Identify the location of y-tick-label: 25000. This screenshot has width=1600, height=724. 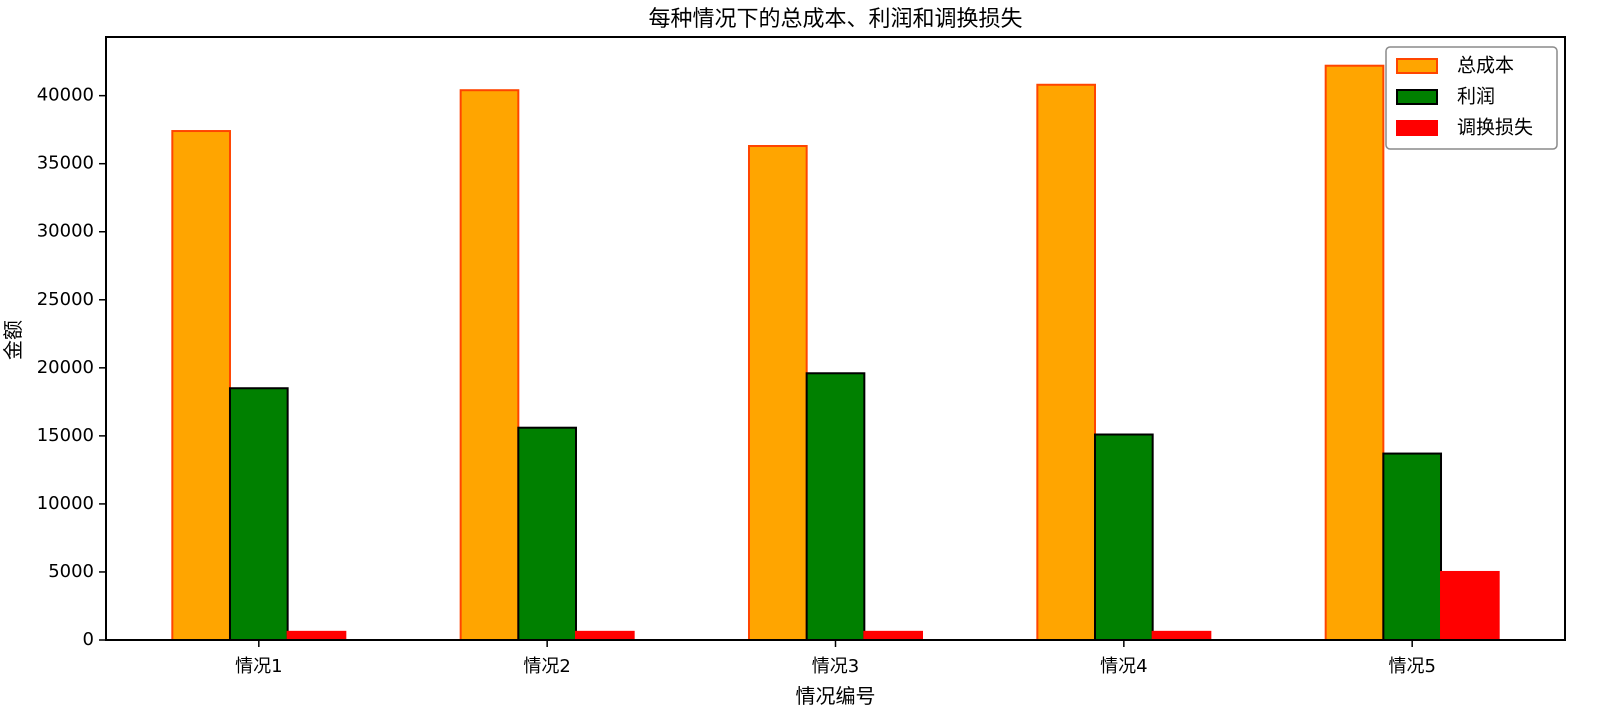
(65, 299).